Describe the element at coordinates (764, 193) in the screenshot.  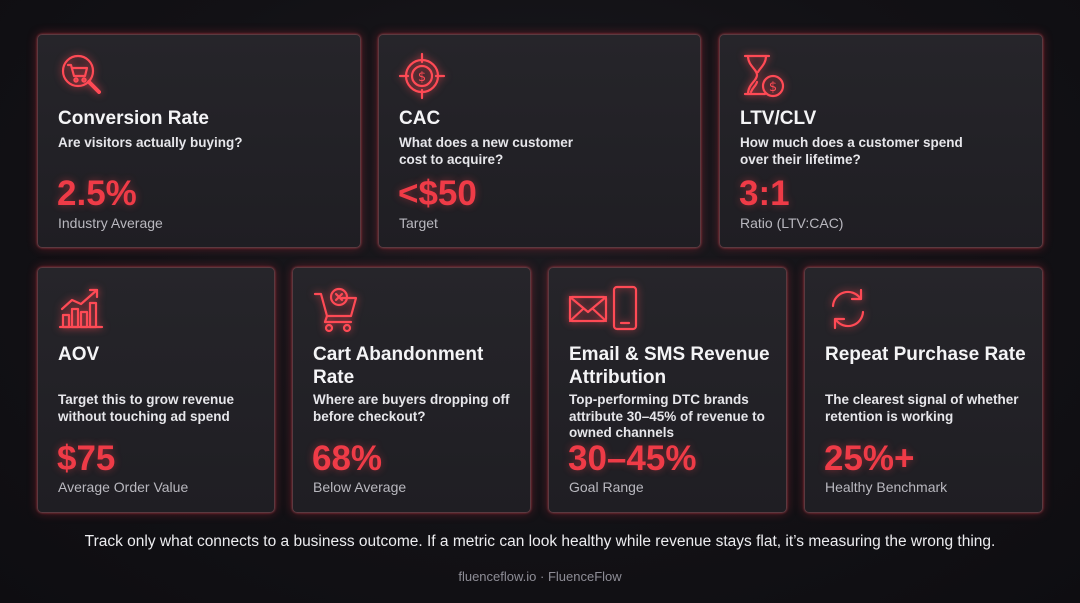
I see `card-value: 3:1` at that location.